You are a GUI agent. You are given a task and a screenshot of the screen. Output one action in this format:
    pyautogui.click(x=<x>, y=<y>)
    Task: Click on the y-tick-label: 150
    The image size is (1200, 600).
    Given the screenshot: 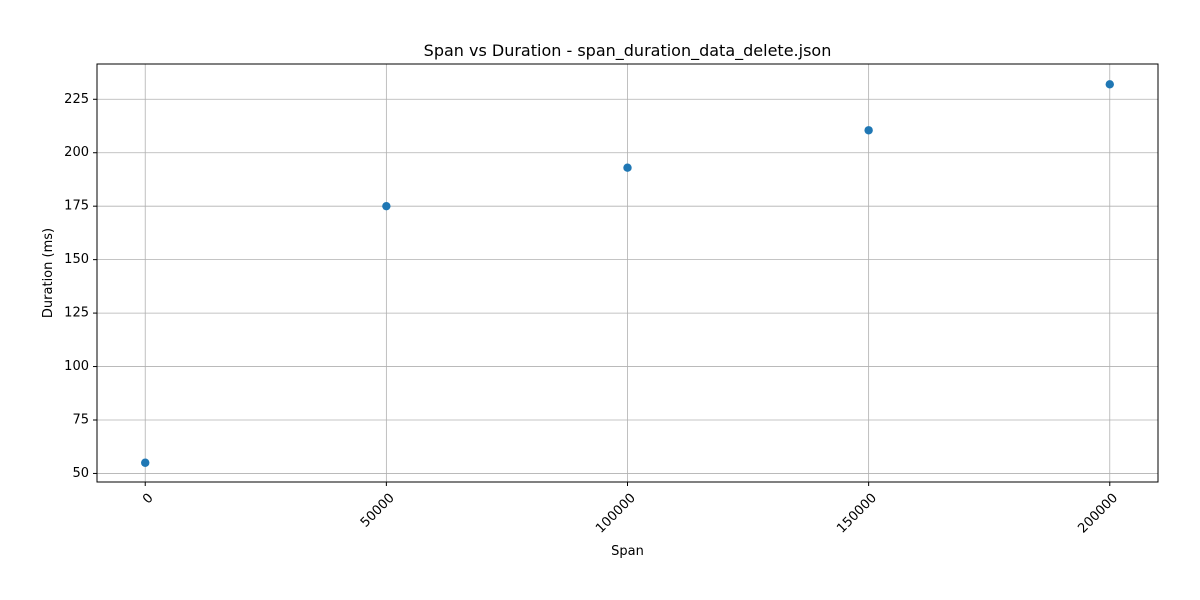 What is the action you would take?
    pyautogui.click(x=76, y=259)
    